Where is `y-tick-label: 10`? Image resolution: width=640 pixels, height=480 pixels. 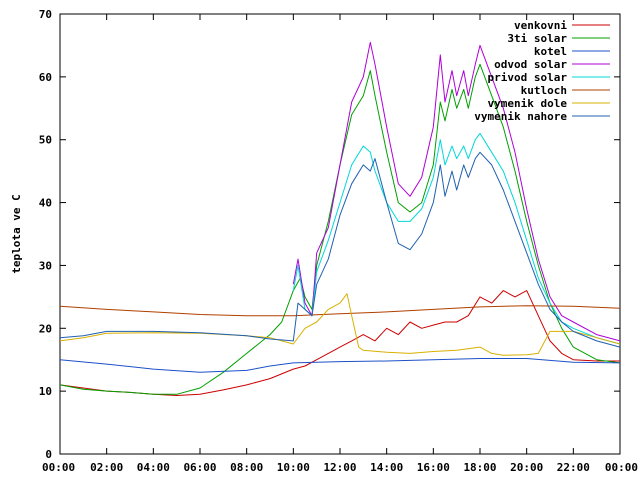 y-tick-label: 10 is located at coordinates (45, 391).